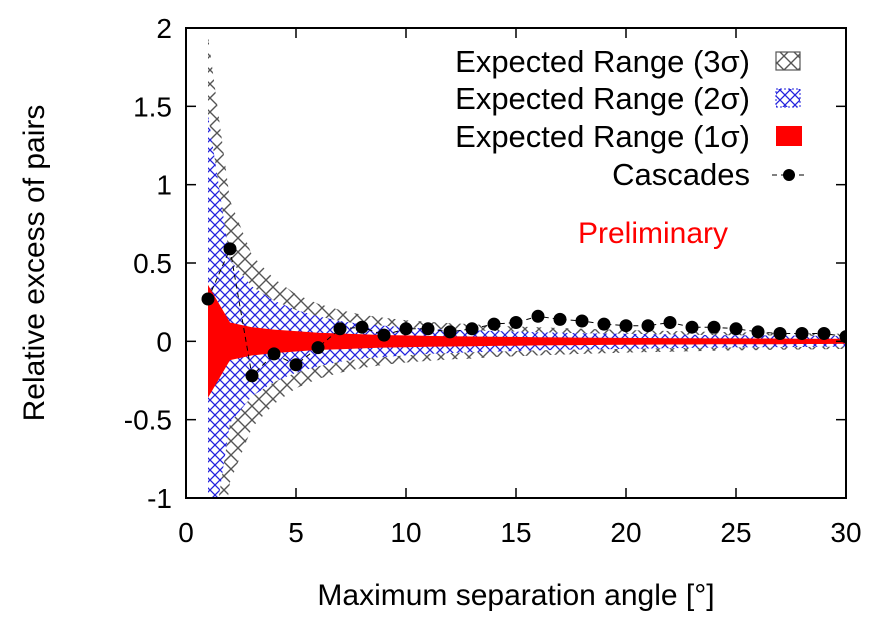 This screenshot has height=639, width=883. Describe the element at coordinates (164, 28) in the screenshot. I see `y-tick-label-2: 2` at that location.